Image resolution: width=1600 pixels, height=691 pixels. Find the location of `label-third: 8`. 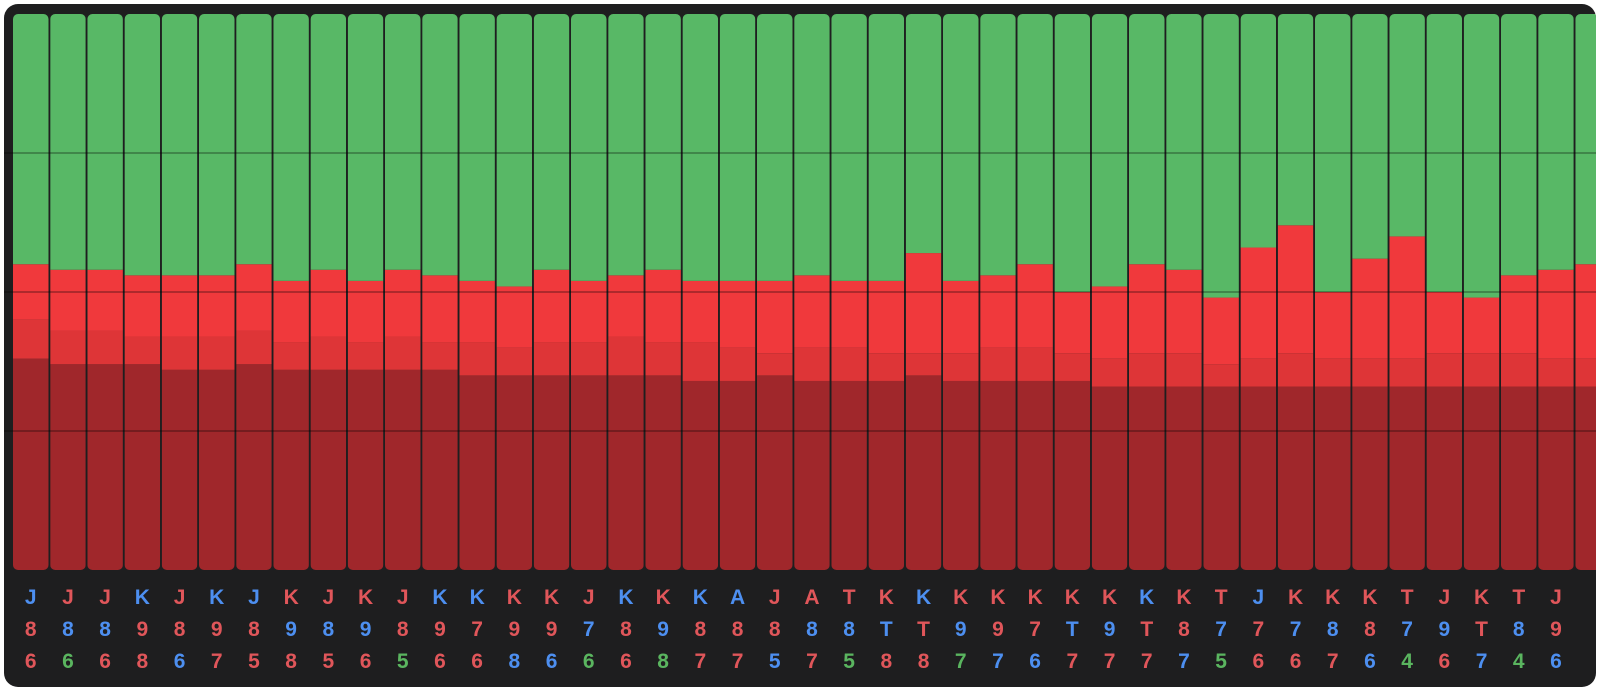

label-third: 8 is located at coordinates (143, 661).